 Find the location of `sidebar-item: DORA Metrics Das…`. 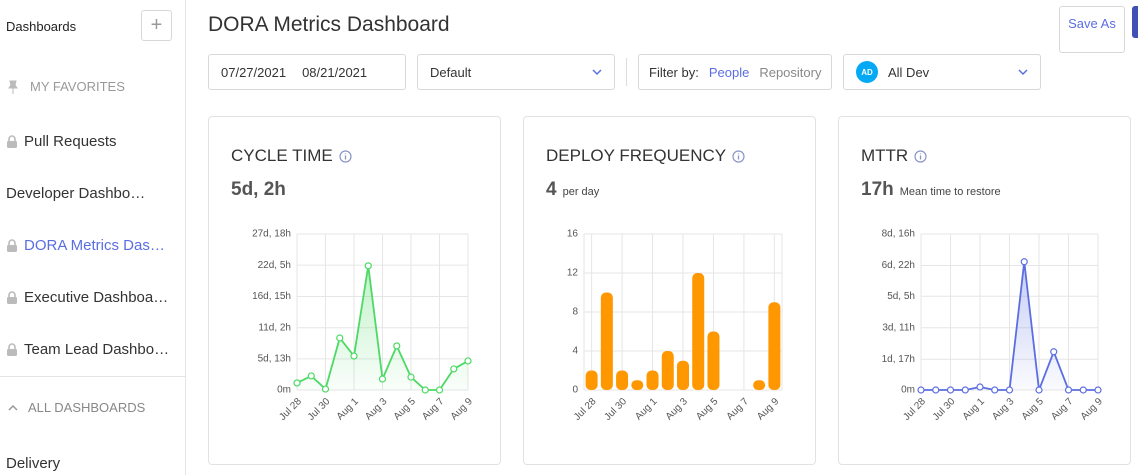

sidebar-item: DORA Metrics Das… is located at coordinates (85, 245).